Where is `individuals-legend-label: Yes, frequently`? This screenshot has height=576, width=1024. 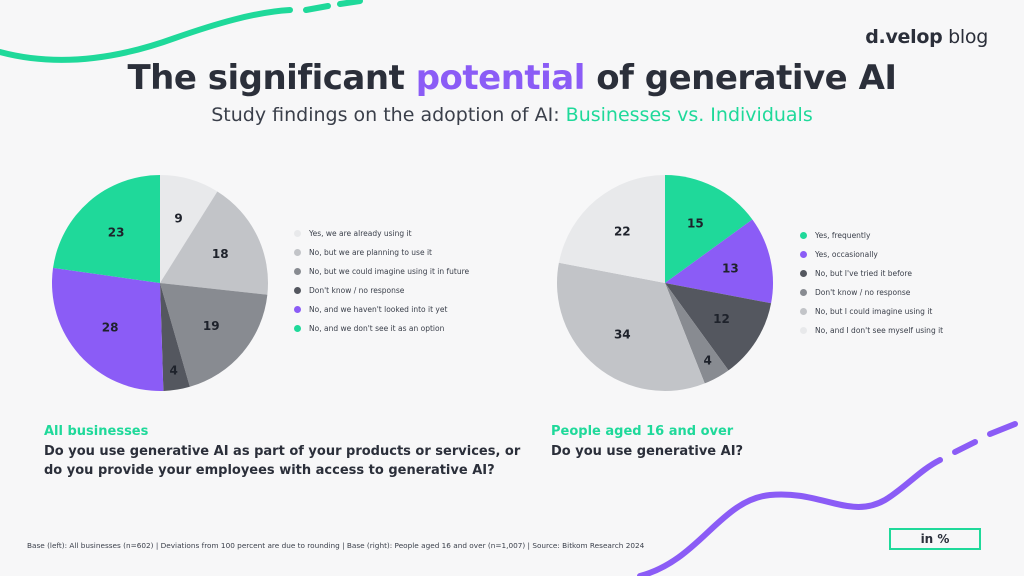 individuals-legend-label: Yes, frequently is located at coordinates (843, 235).